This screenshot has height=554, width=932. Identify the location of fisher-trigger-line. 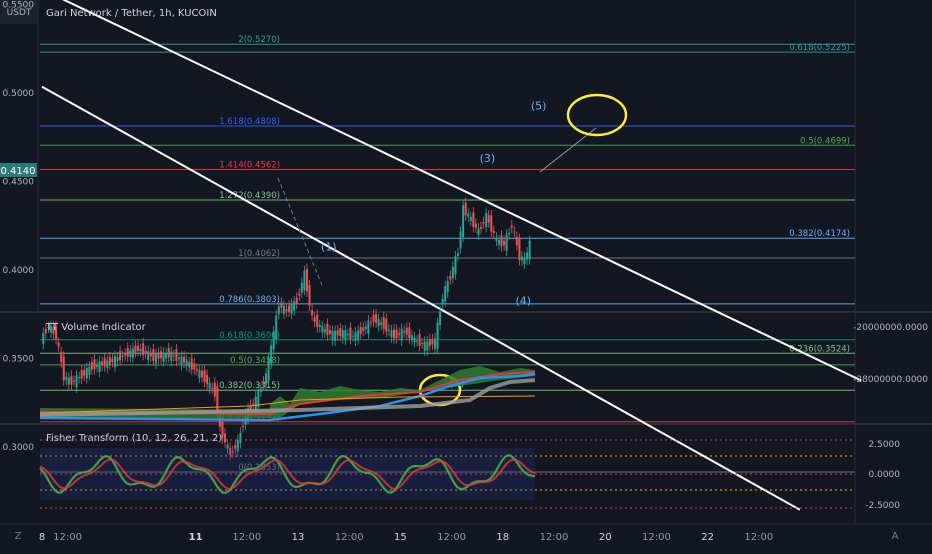
(287, 474).